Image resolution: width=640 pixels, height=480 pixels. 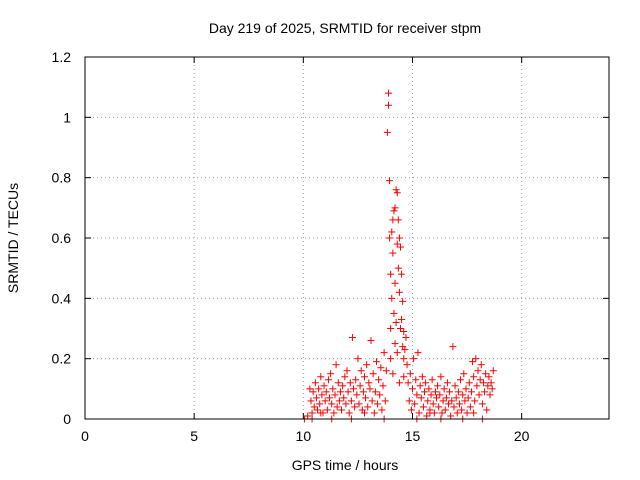 I want to click on y-tick-label: 0.6, so click(x=62, y=238).